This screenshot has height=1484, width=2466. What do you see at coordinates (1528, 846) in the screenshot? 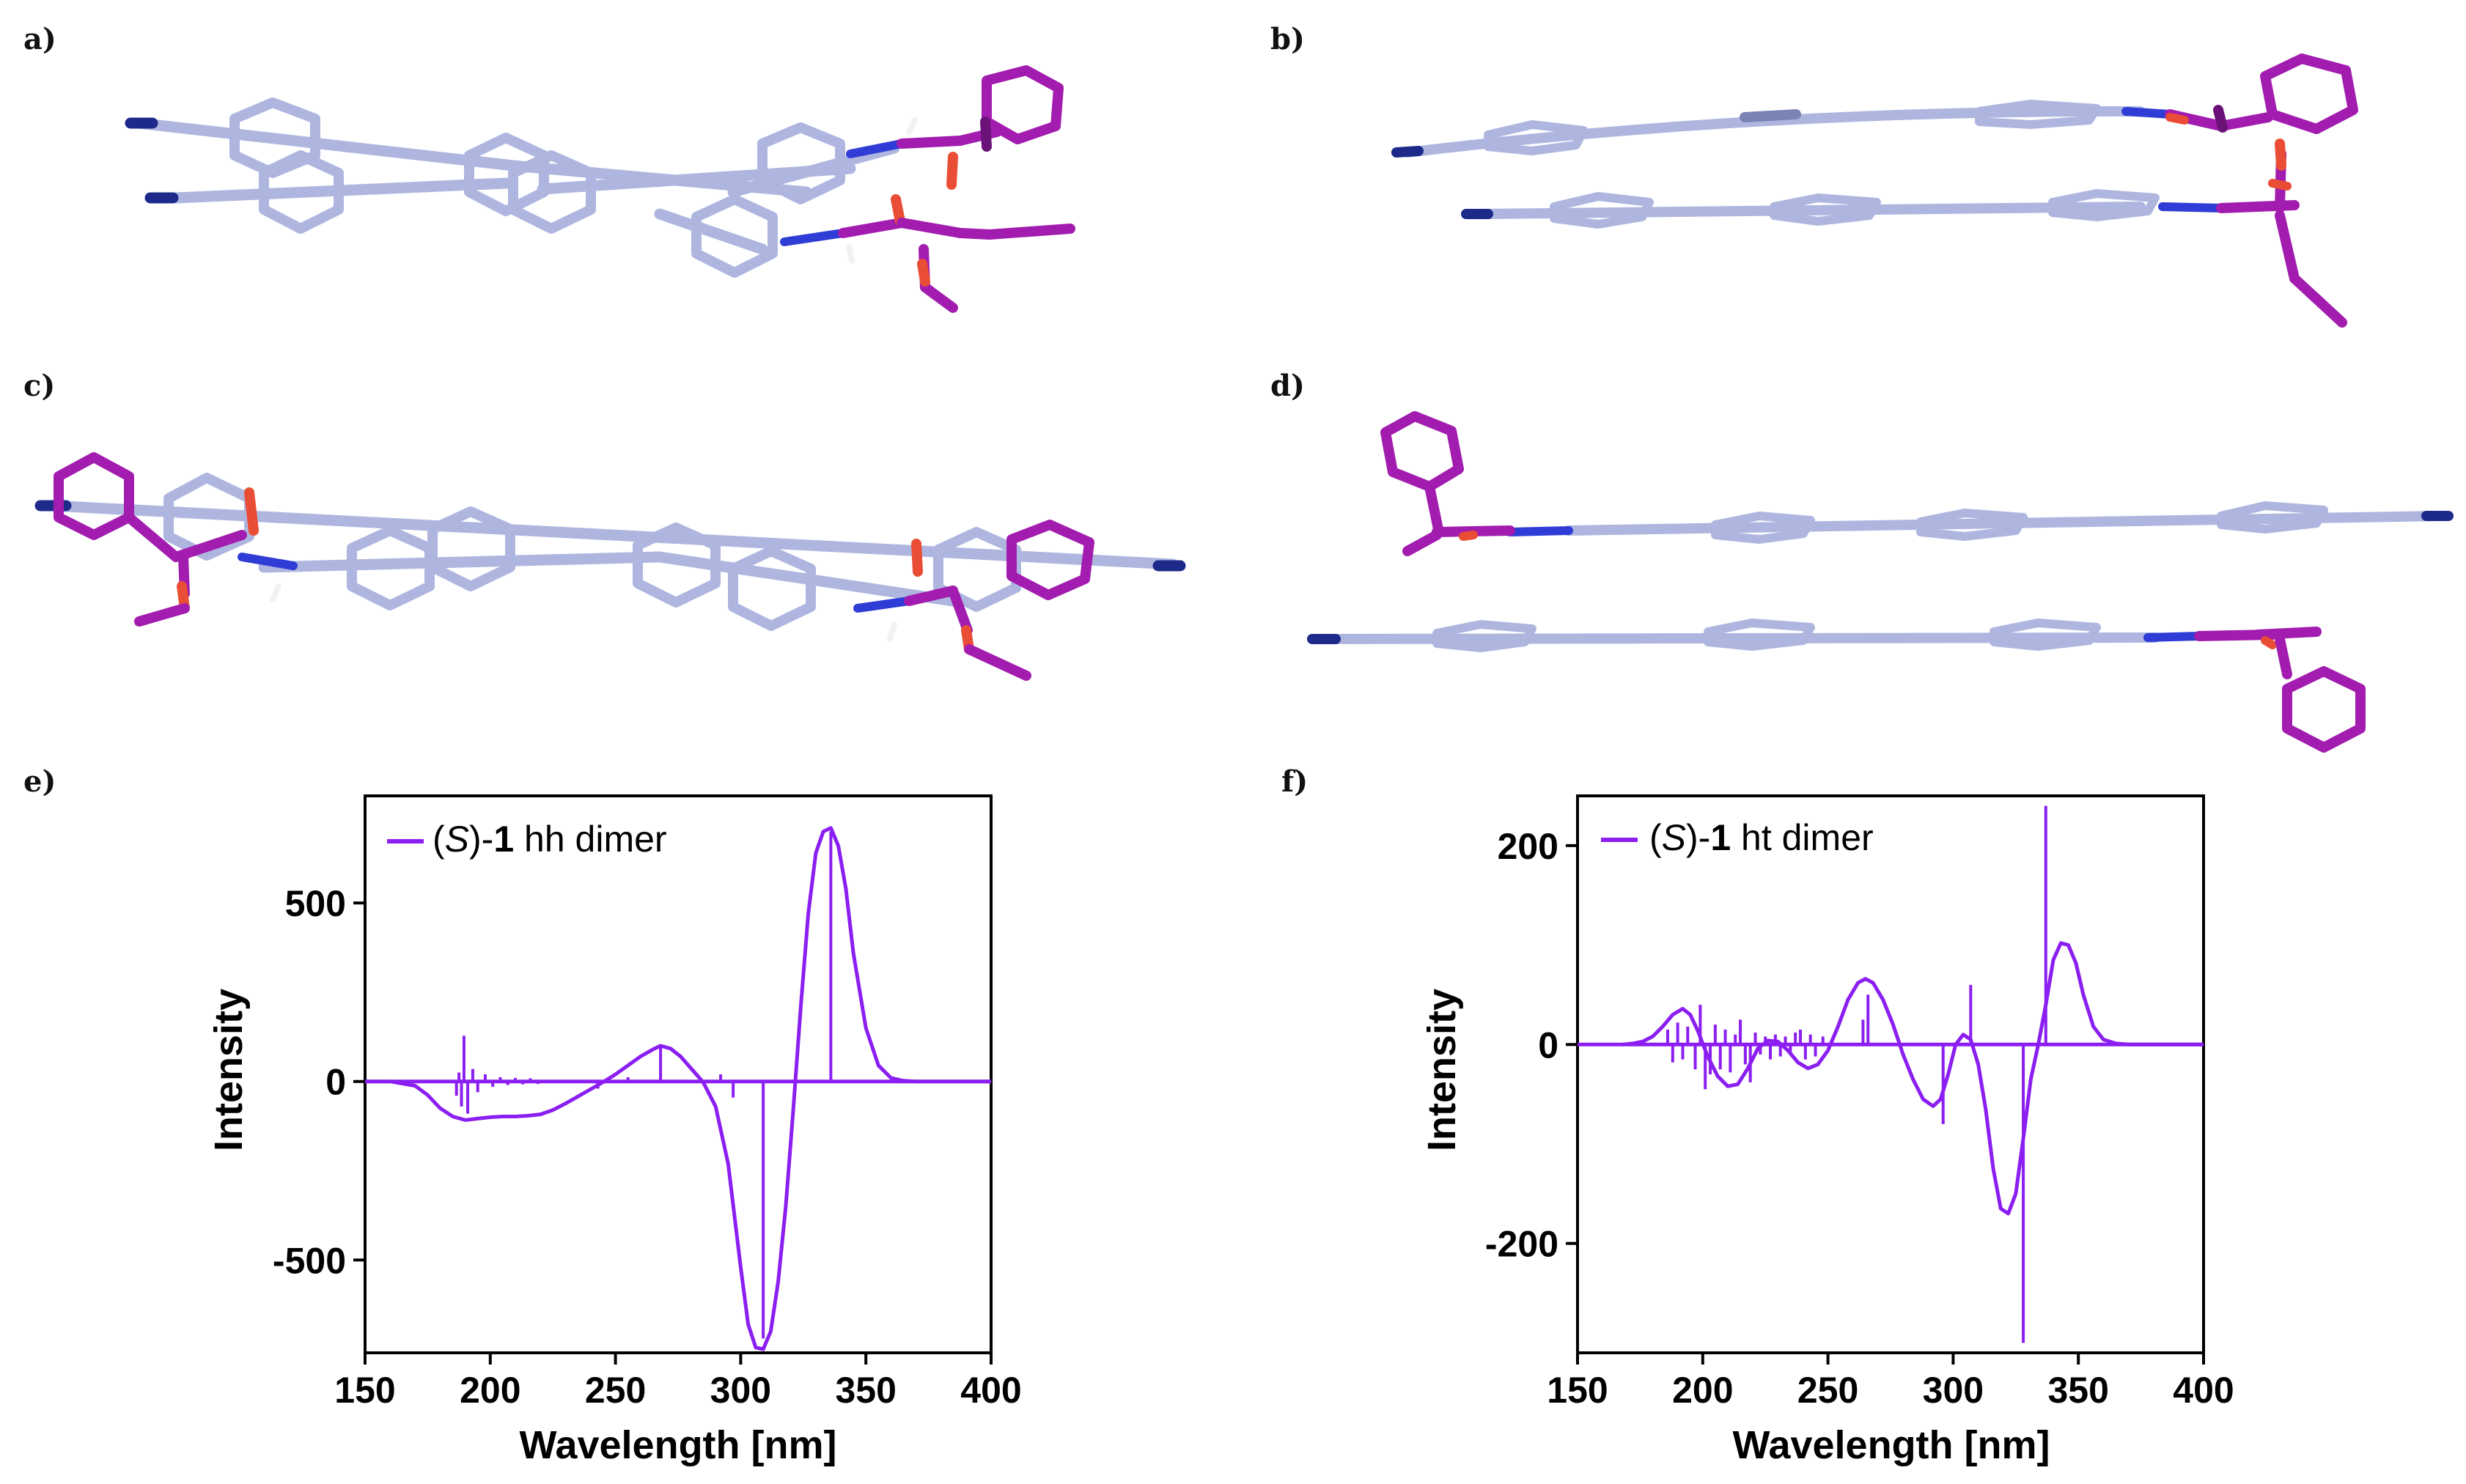
I see `y-tick-label-f-200: 200` at bounding box center [1528, 846].